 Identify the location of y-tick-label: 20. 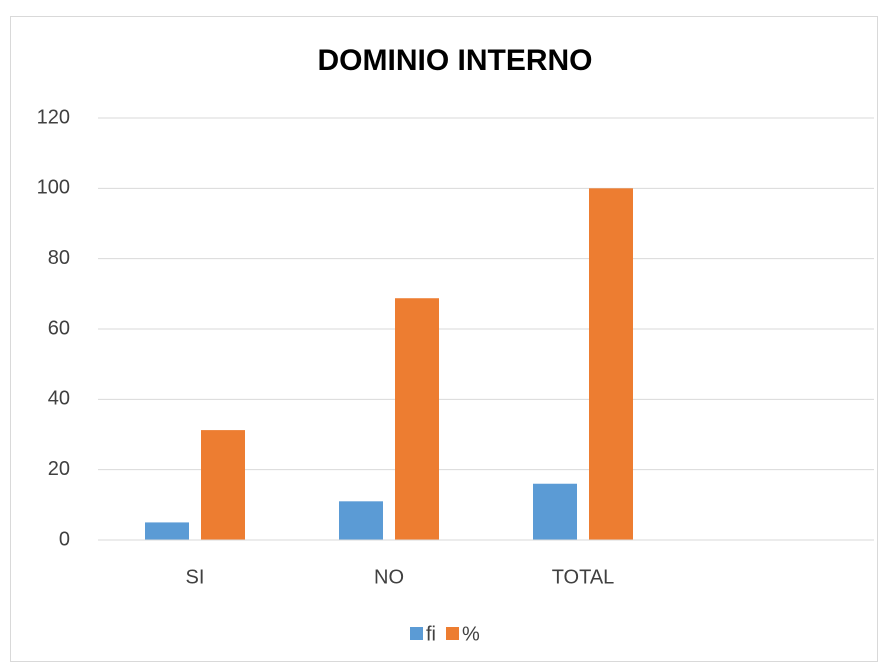
(59, 469).